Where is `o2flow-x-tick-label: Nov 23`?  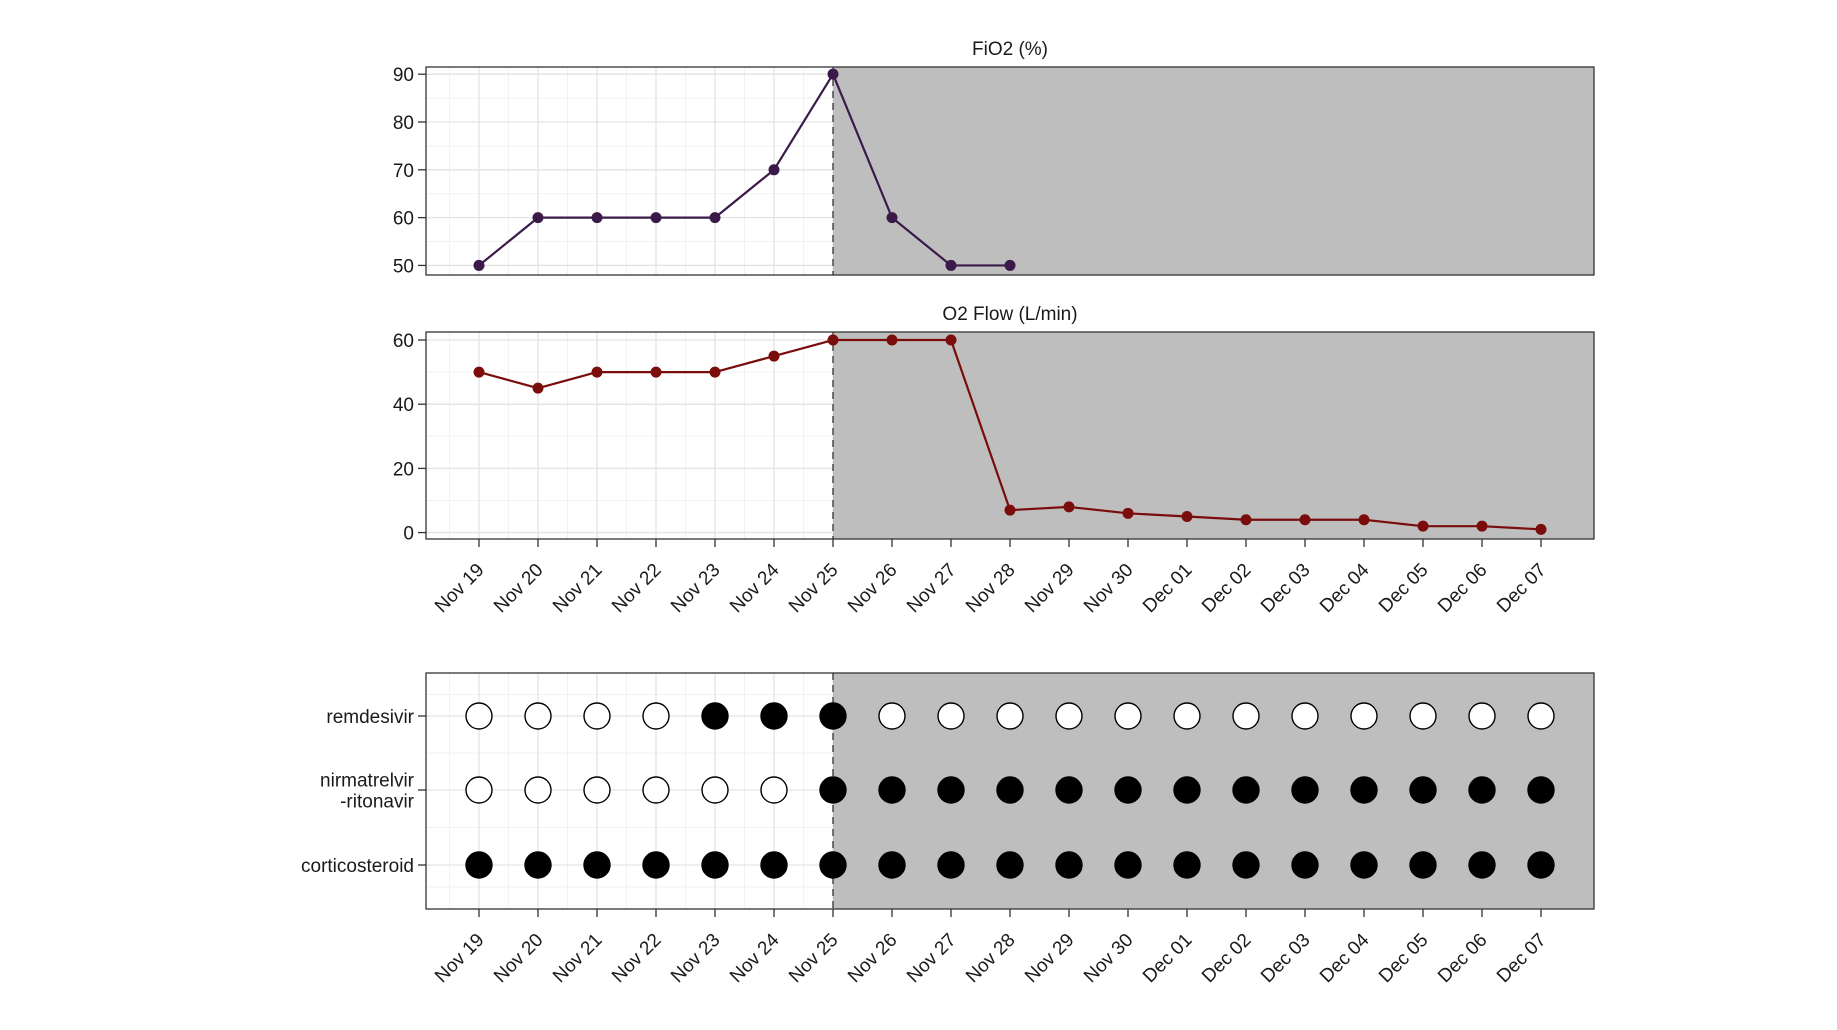
o2flow-x-tick-label: Nov 23 is located at coordinates (695, 588).